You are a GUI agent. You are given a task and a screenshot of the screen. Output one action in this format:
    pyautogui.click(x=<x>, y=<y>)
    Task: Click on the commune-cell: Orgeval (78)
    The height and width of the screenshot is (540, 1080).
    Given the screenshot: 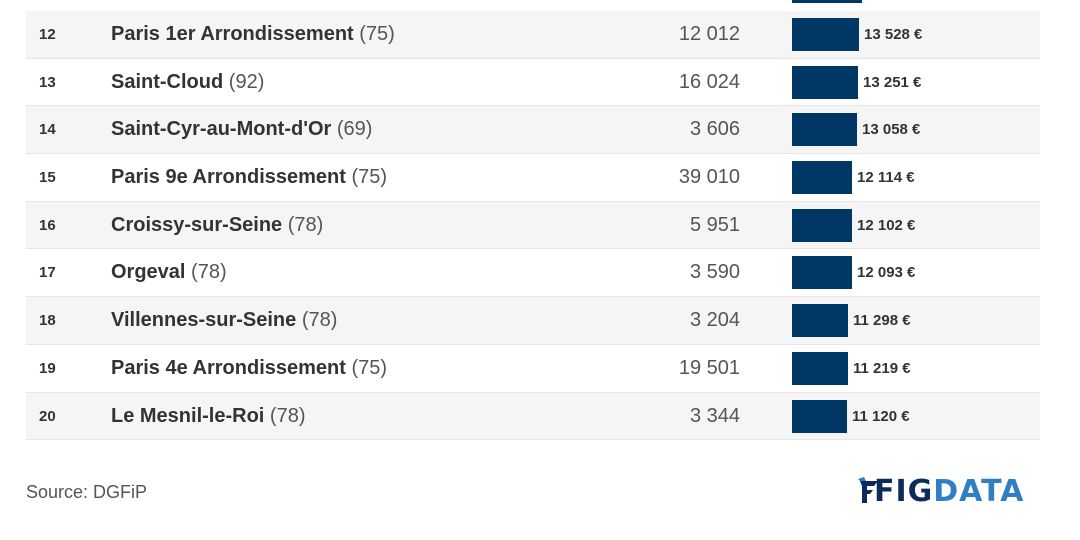 What is the action you would take?
    pyautogui.click(x=169, y=272)
    